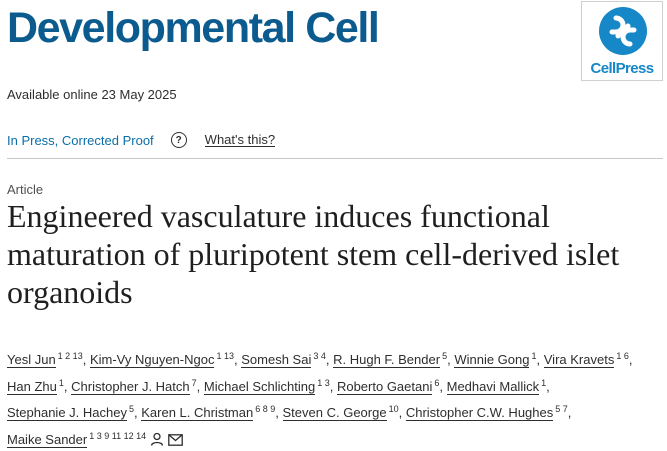  I want to click on author-item: R. Hugh F. Bender 5,, so click(392, 359).